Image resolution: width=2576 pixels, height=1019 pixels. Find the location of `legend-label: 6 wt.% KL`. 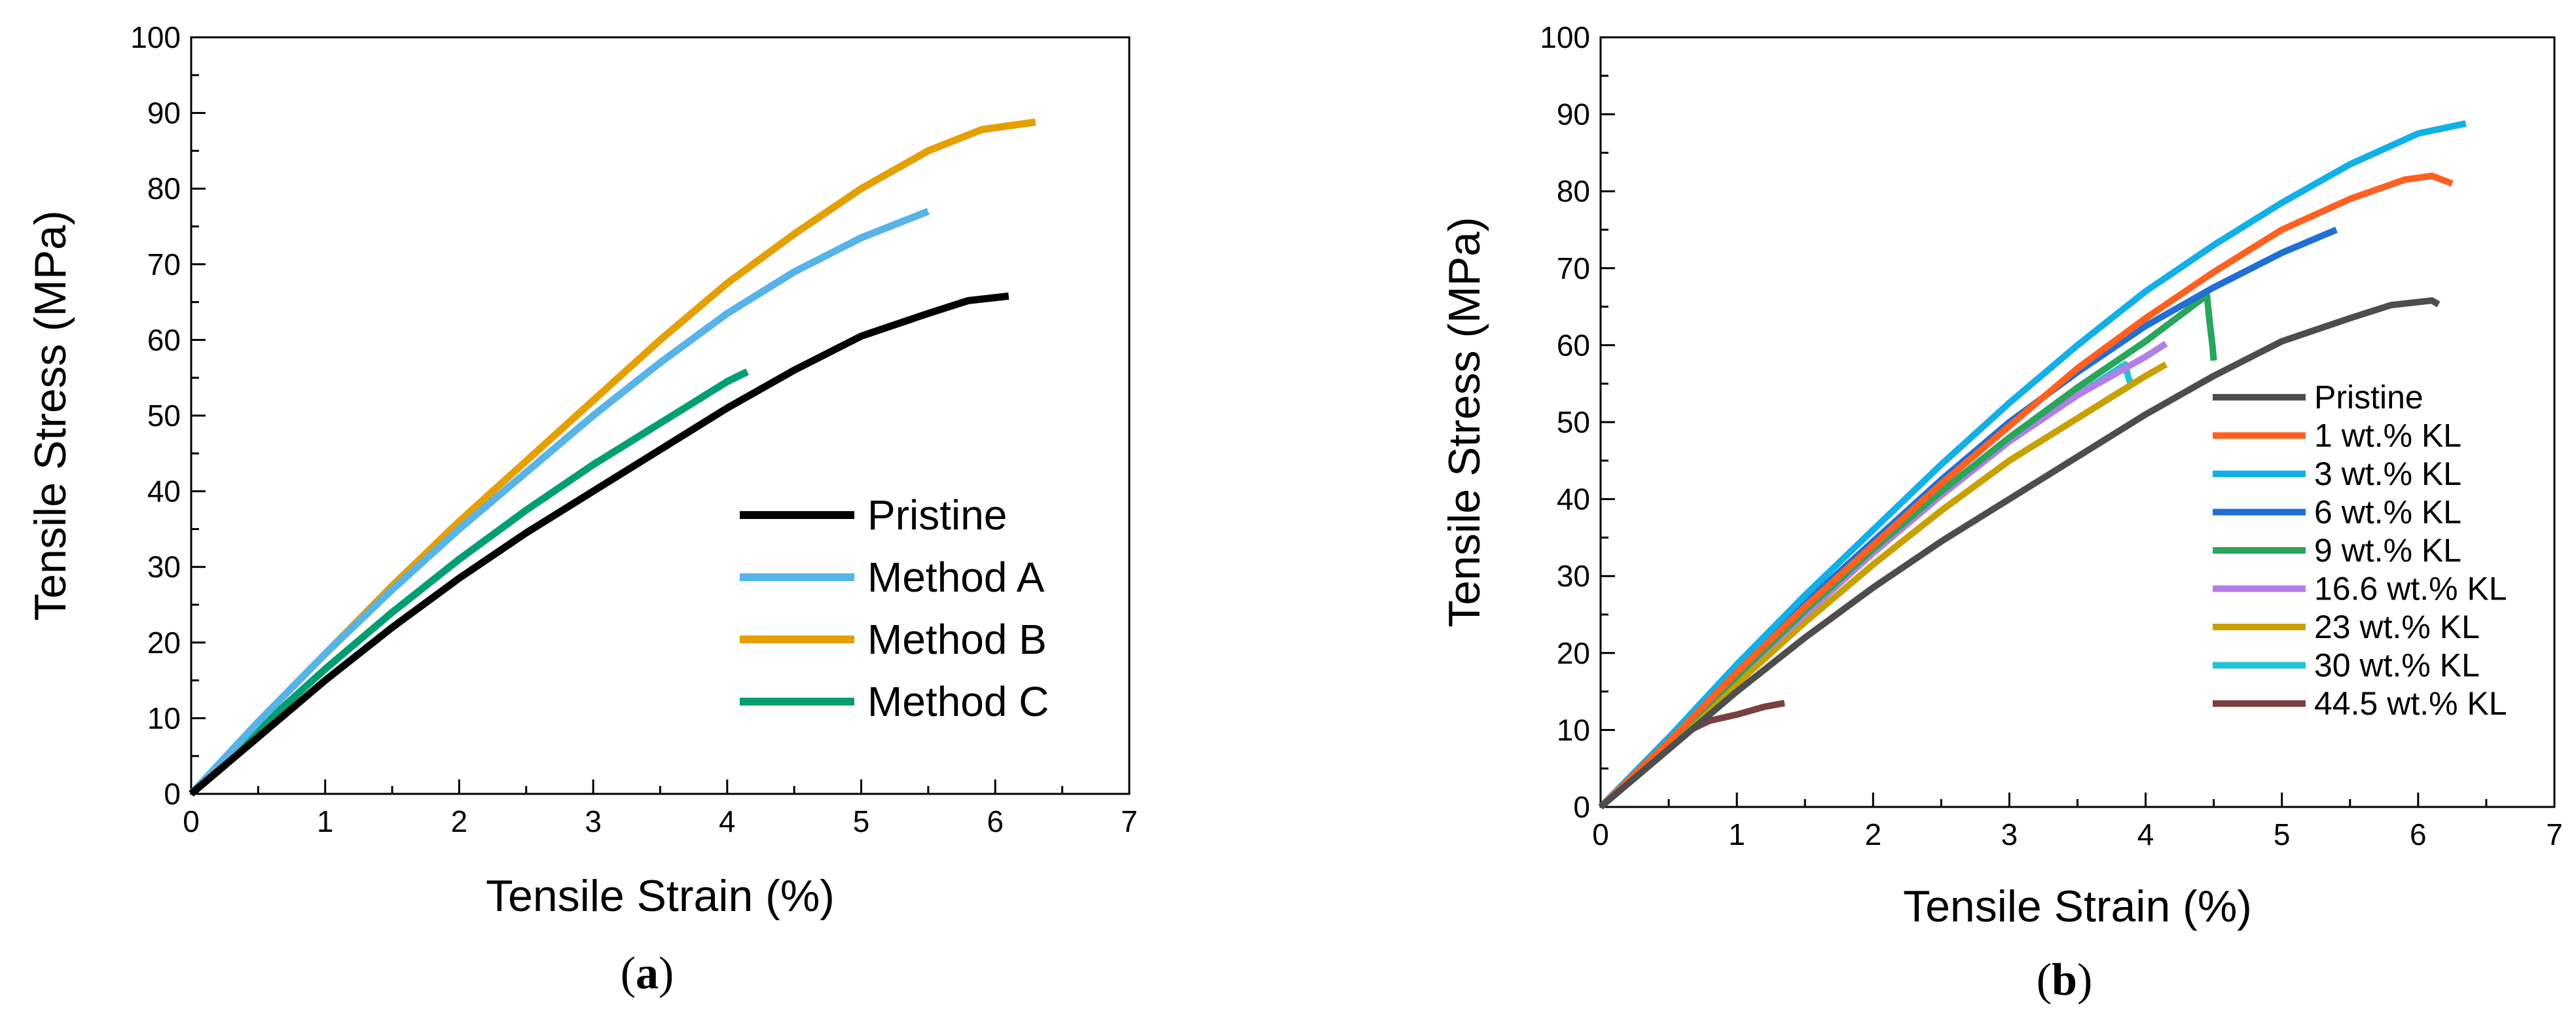

legend-label: 6 wt.% KL is located at coordinates (2387, 512).